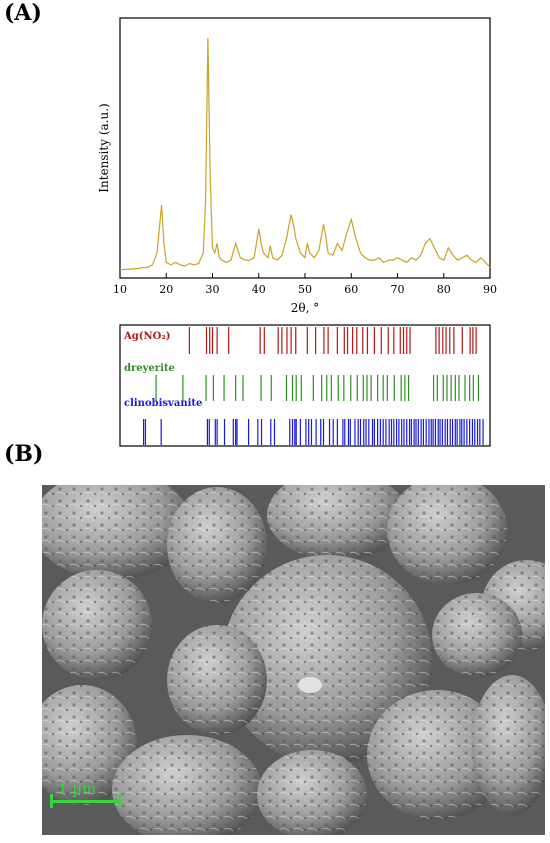 The width and height of the screenshot is (550, 843). What do you see at coordinates (305, 308) in the screenshot?
I see `x-axis-title: 2θ, °` at bounding box center [305, 308].